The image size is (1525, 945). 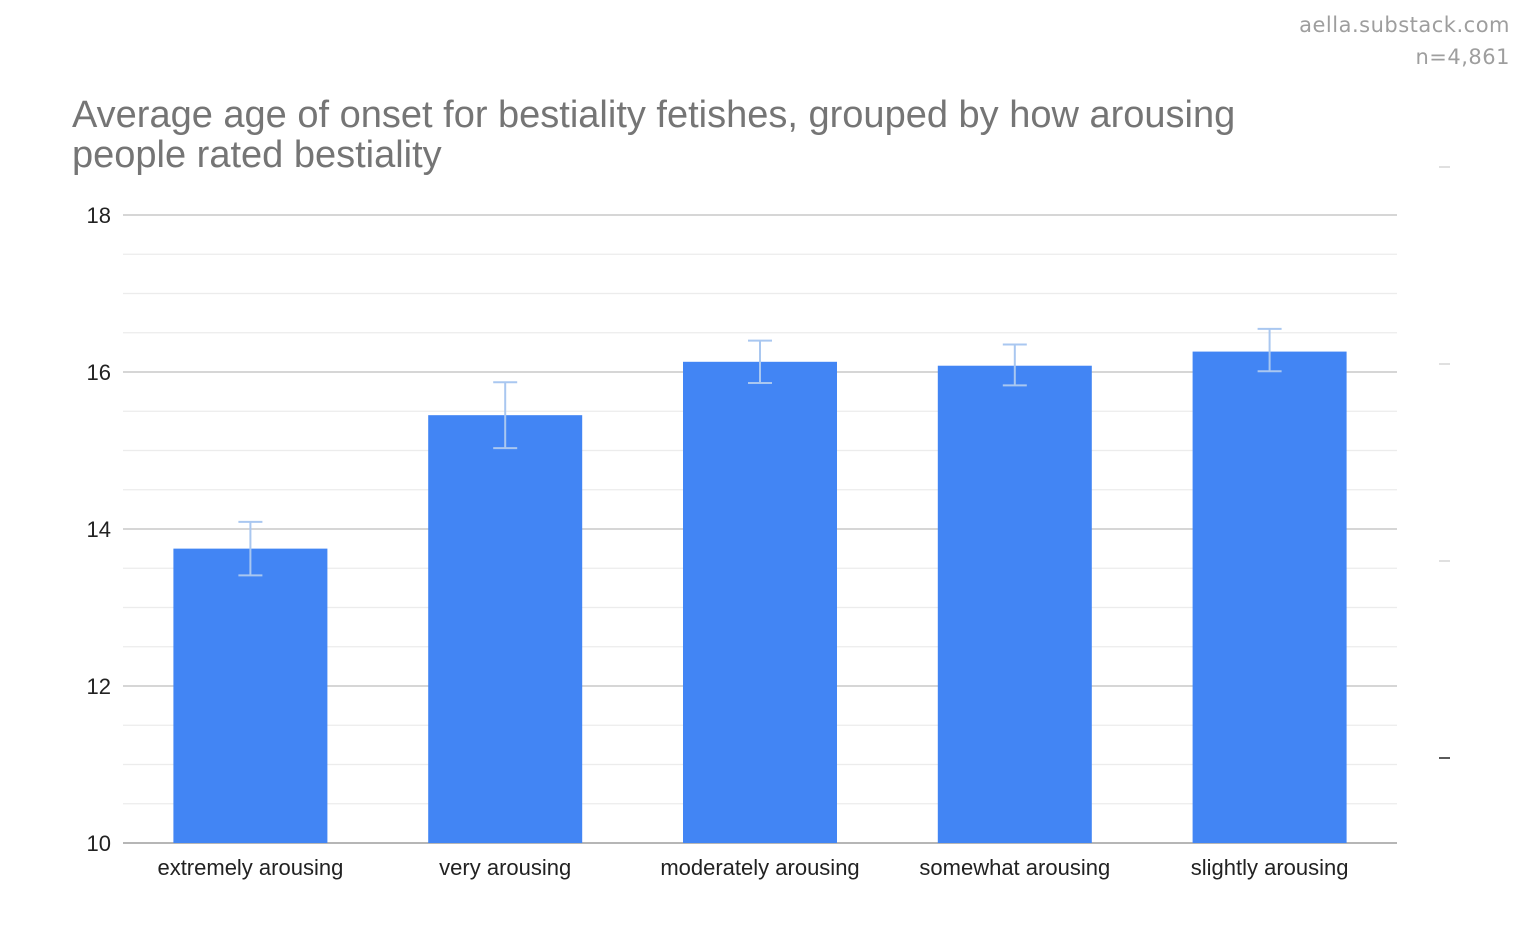 What do you see at coordinates (99, 372) in the screenshot?
I see `y-tick-label: 16` at bounding box center [99, 372].